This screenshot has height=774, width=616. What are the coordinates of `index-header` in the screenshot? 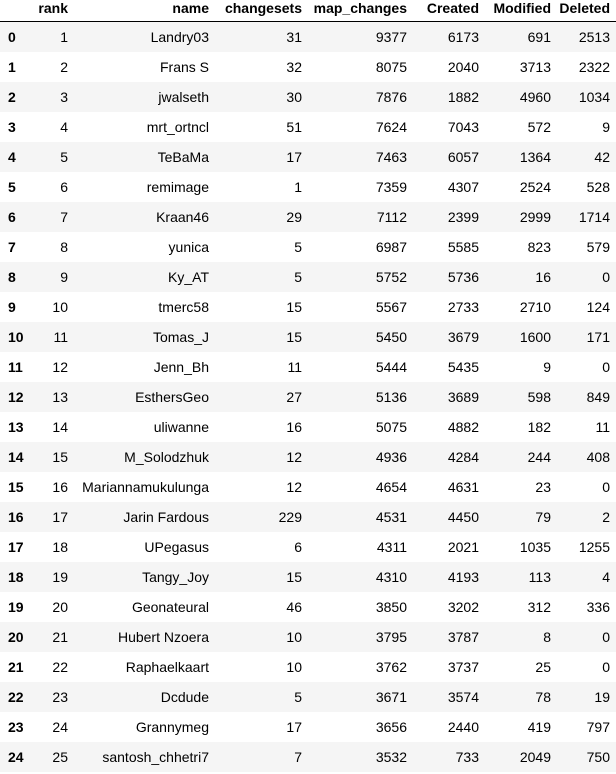 It's located at (15, 11).